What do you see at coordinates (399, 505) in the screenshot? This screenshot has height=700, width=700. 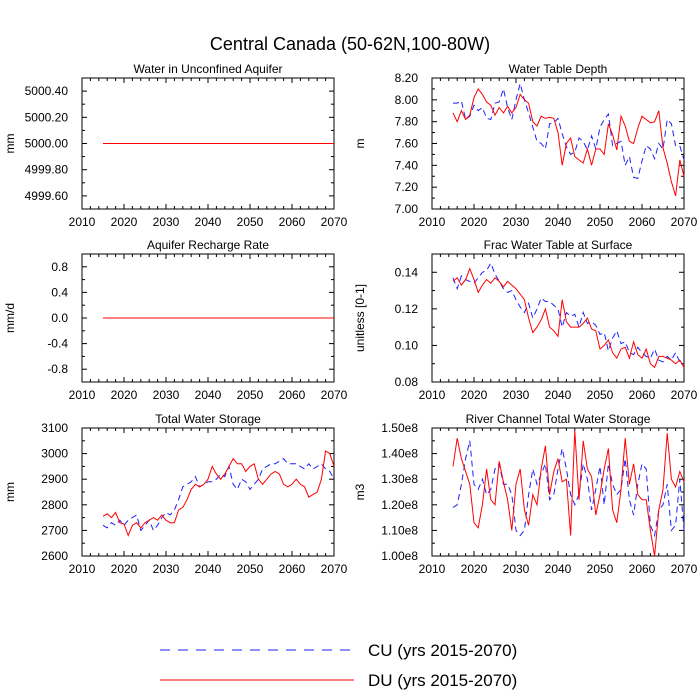 I see `y-tick-label: 1.20e8` at bounding box center [399, 505].